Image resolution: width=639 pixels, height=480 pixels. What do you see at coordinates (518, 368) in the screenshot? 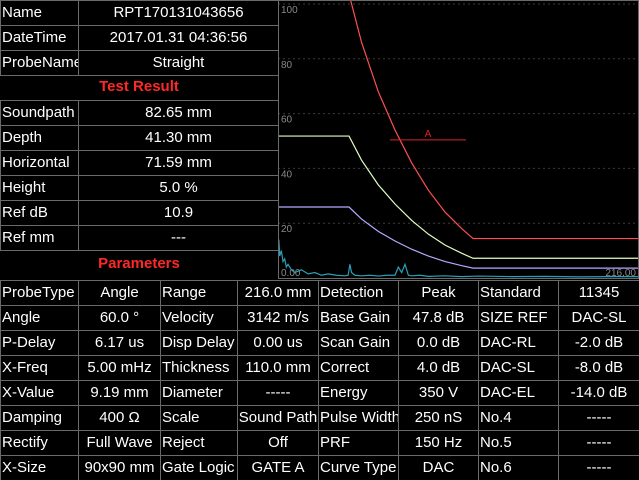
I see `param-label: DAC-SL` at bounding box center [518, 368].